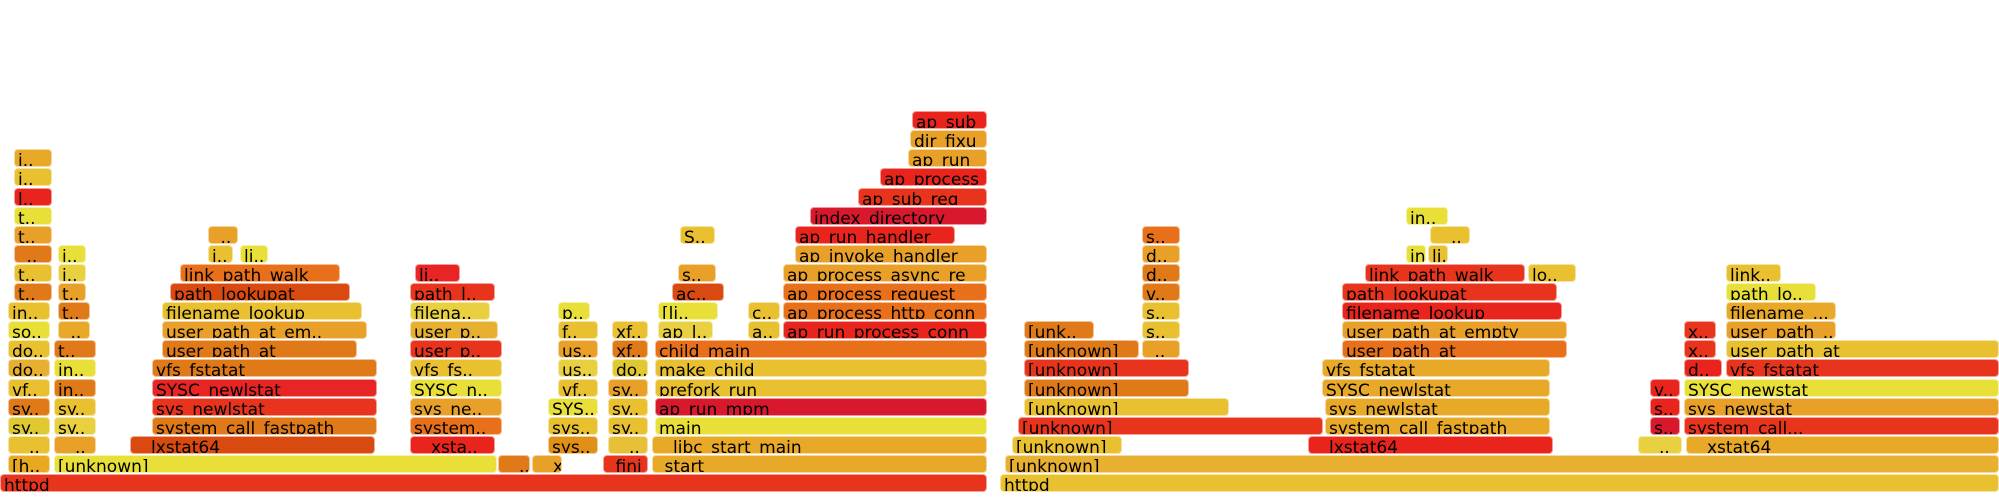 The height and width of the screenshot is (500, 1999). What do you see at coordinates (933, 177) in the screenshot?
I see `flame-frame: ap_process` at bounding box center [933, 177].